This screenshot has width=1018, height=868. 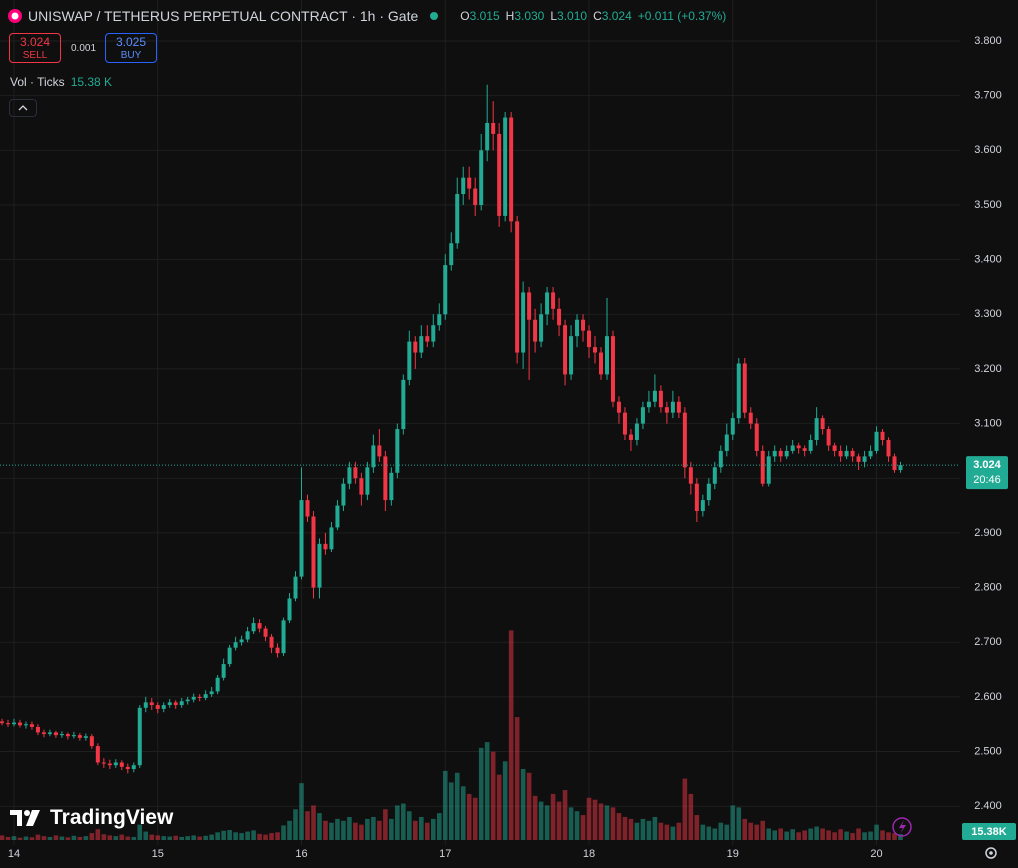 I want to click on buy-button: 3.025 BUY, so click(x=131, y=48).